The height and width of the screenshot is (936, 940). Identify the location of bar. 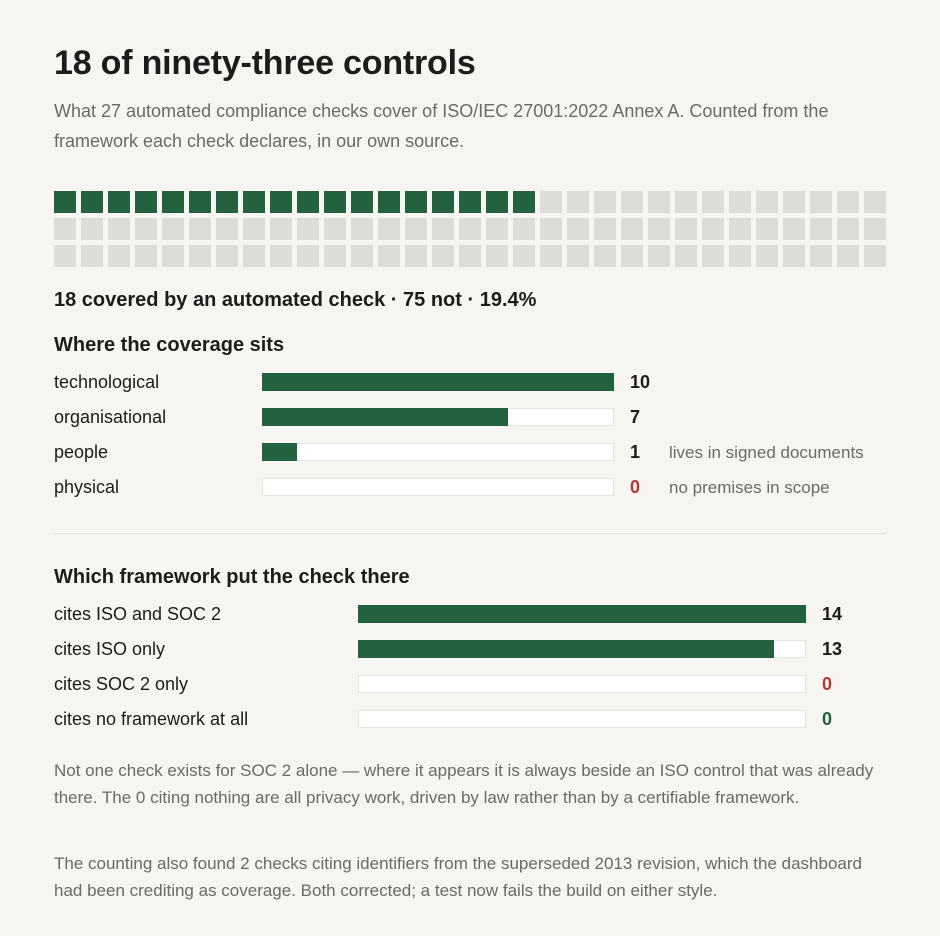
(582, 614).